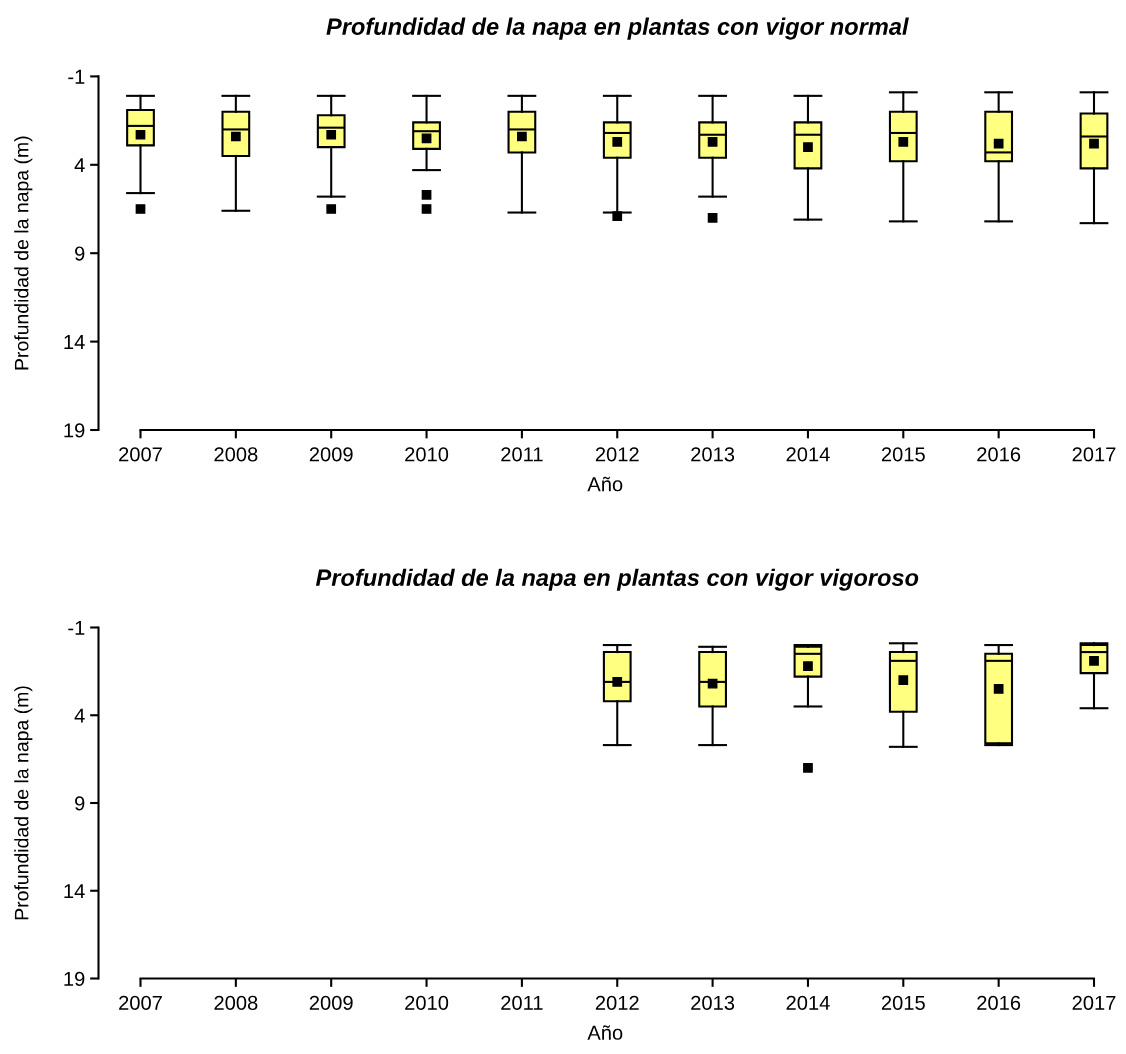 The image size is (1126, 1054). What do you see at coordinates (617, 579) in the screenshot?
I see `chart-title: Profundidad de la napa en plantas con vigor vigoroso` at bounding box center [617, 579].